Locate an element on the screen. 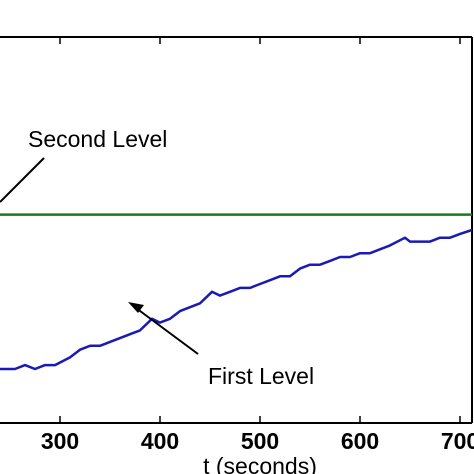  x-tick-label-400: 400 is located at coordinates (160, 441).